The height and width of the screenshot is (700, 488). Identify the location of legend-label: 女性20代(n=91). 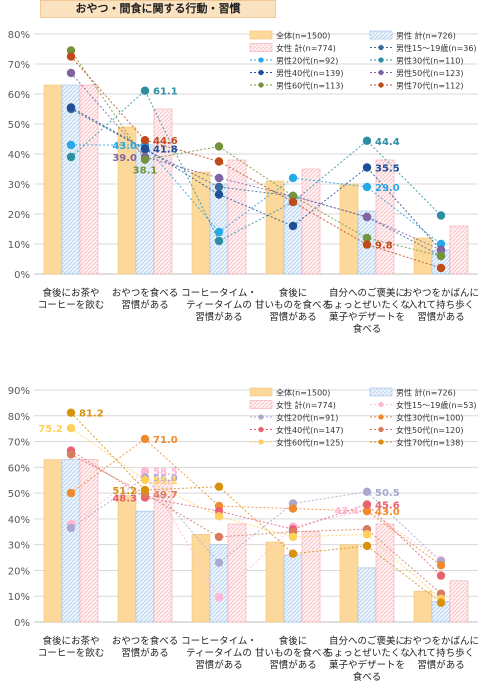
(307, 418).